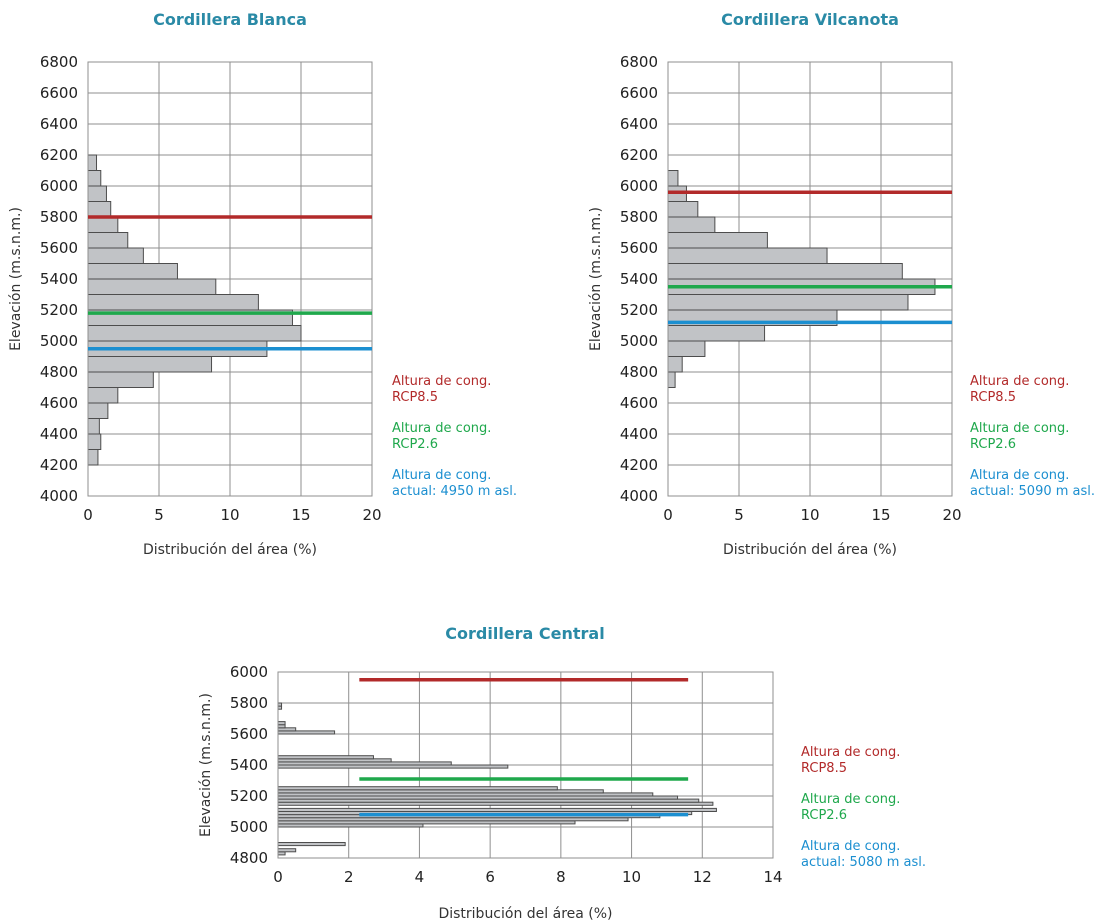 Image resolution: width=1101 pixels, height=923 pixels. Describe the element at coordinates (349, 877) in the screenshot. I see `x-tick-label: 2` at that location.